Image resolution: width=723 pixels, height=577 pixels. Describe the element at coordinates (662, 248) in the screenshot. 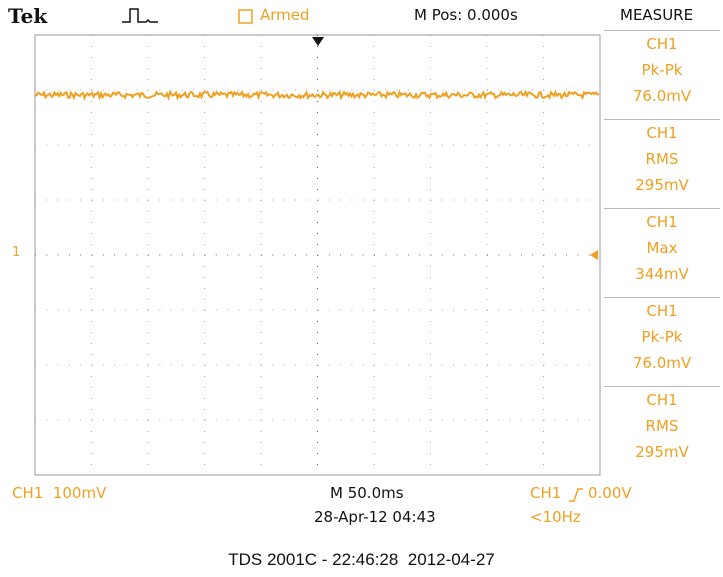

I see `measurement-name: Max` at that location.